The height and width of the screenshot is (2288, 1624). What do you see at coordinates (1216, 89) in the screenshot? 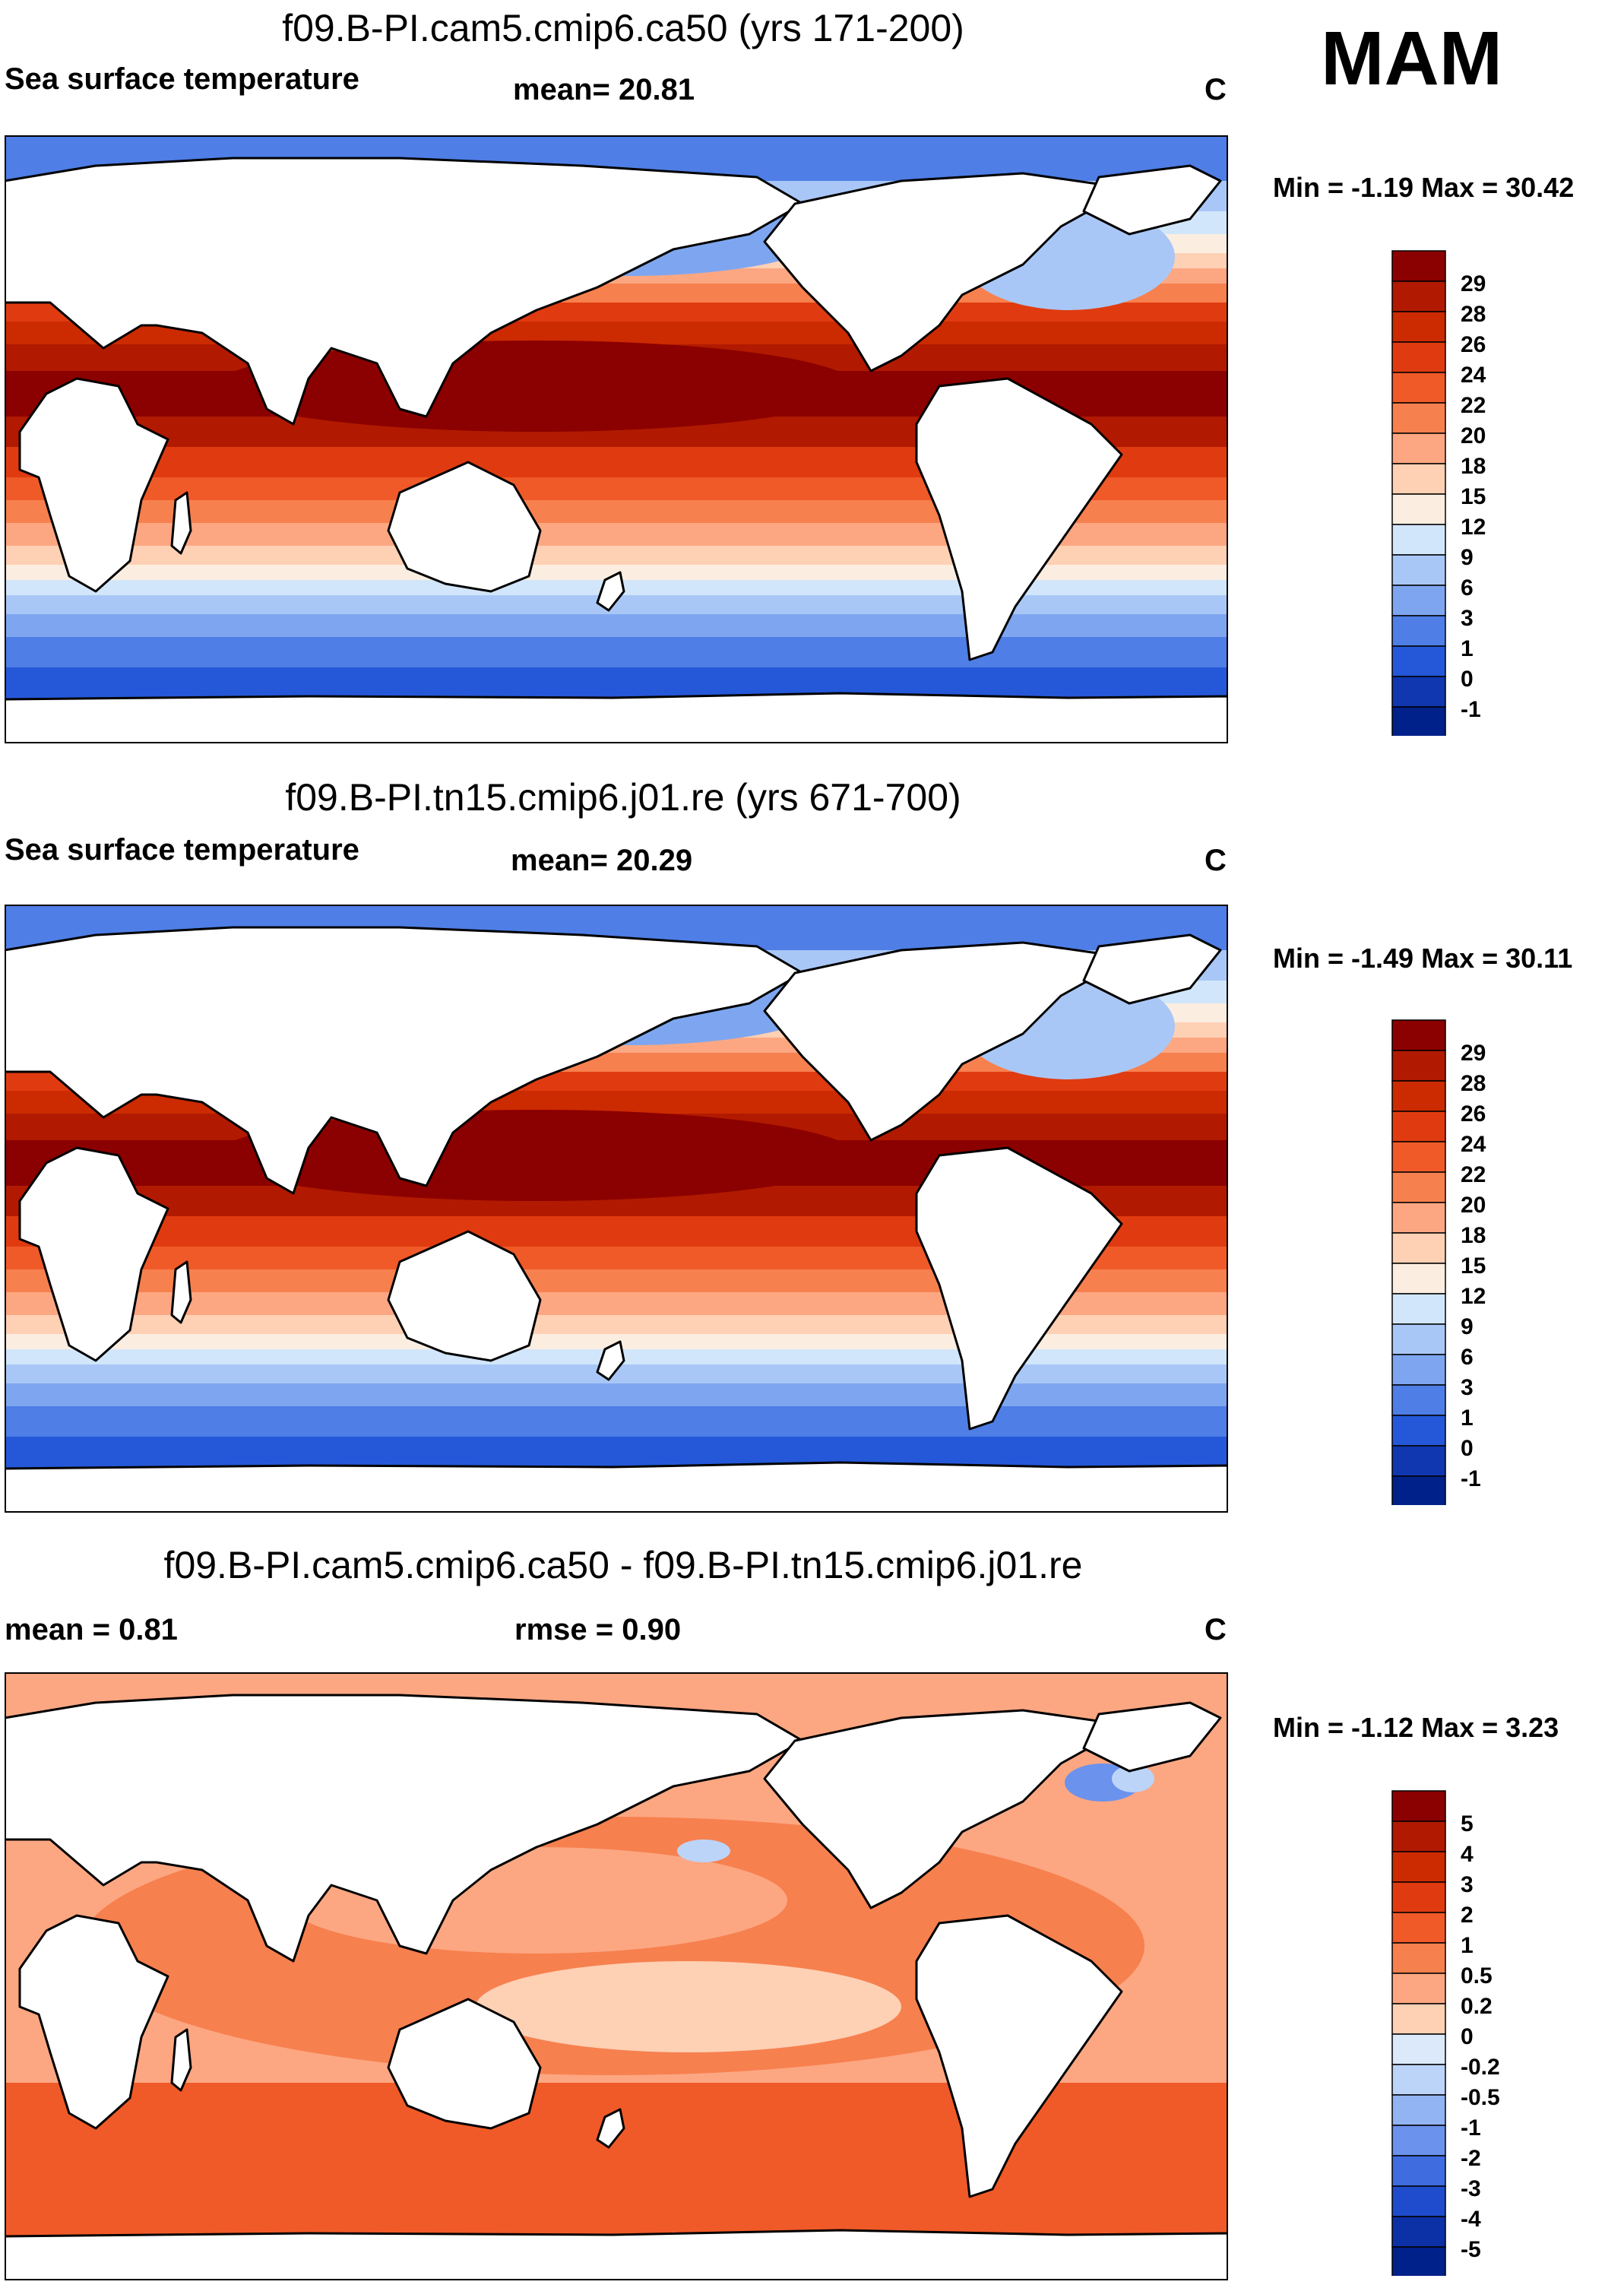
I see `units-label: C` at bounding box center [1216, 89].